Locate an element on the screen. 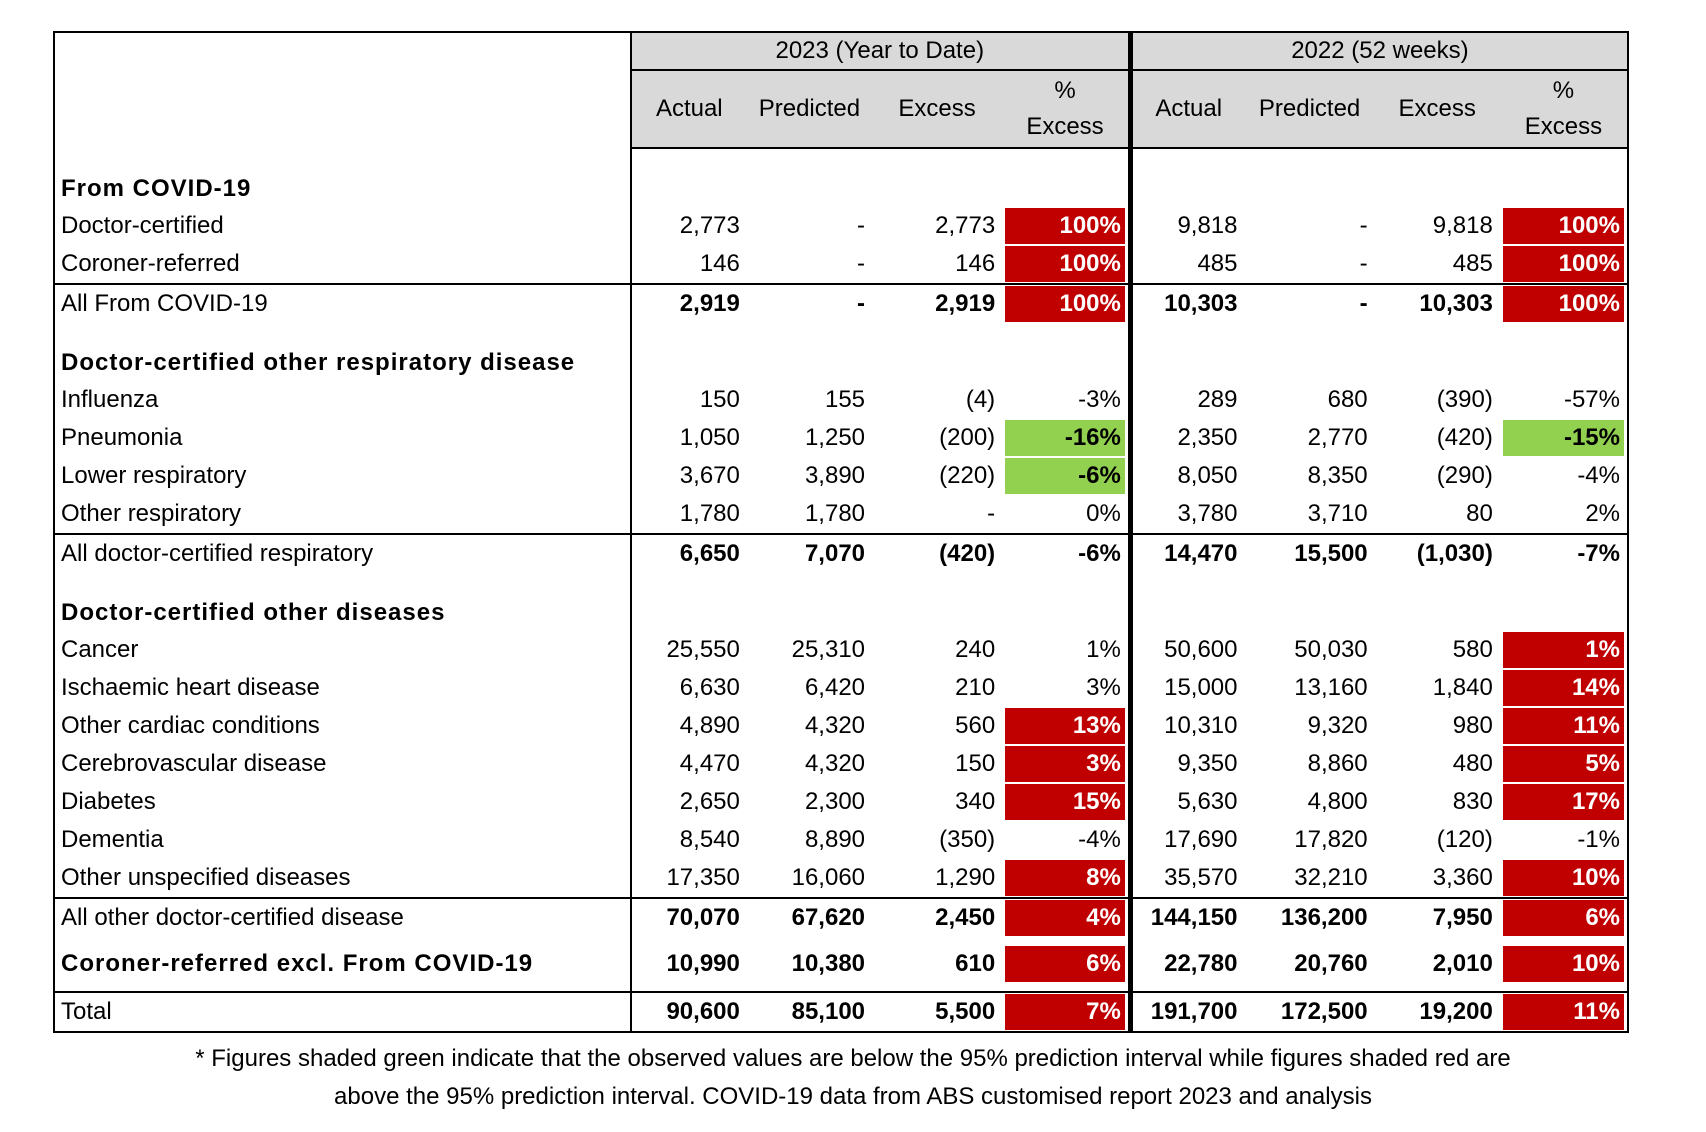 This screenshot has height=1132, width=1706. row-label: Other unspecified diseases is located at coordinates (343, 878).